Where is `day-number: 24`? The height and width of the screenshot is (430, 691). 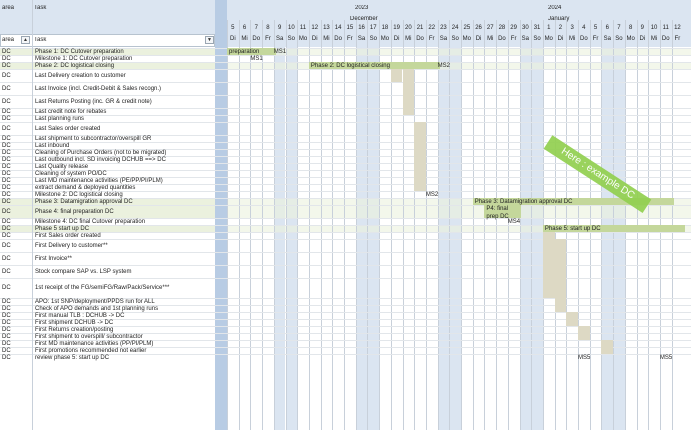 day-number: 24 is located at coordinates (455, 28).